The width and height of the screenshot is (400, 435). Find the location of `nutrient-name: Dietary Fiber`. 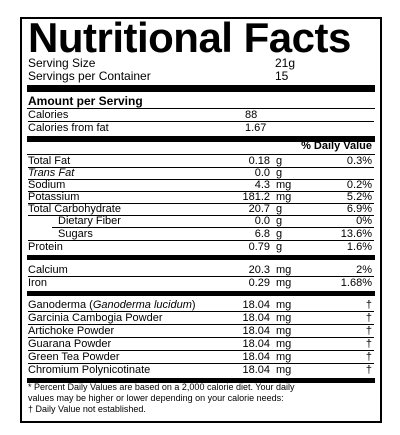

nutrient-name: Dietary Fiber is located at coordinates (89, 221).